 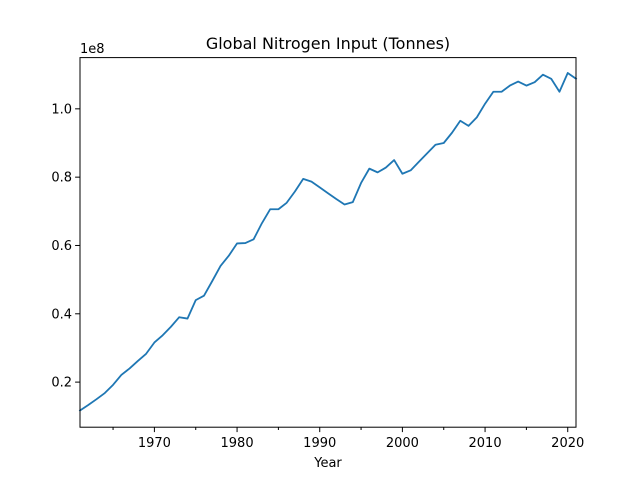 What do you see at coordinates (61, 314) in the screenshot?
I see `y-tick-label: 0.4` at bounding box center [61, 314].